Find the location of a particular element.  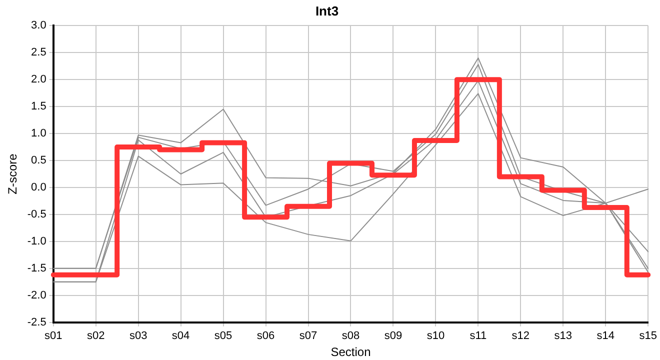

y-tick-label: 0.0 is located at coordinates (38, 188).